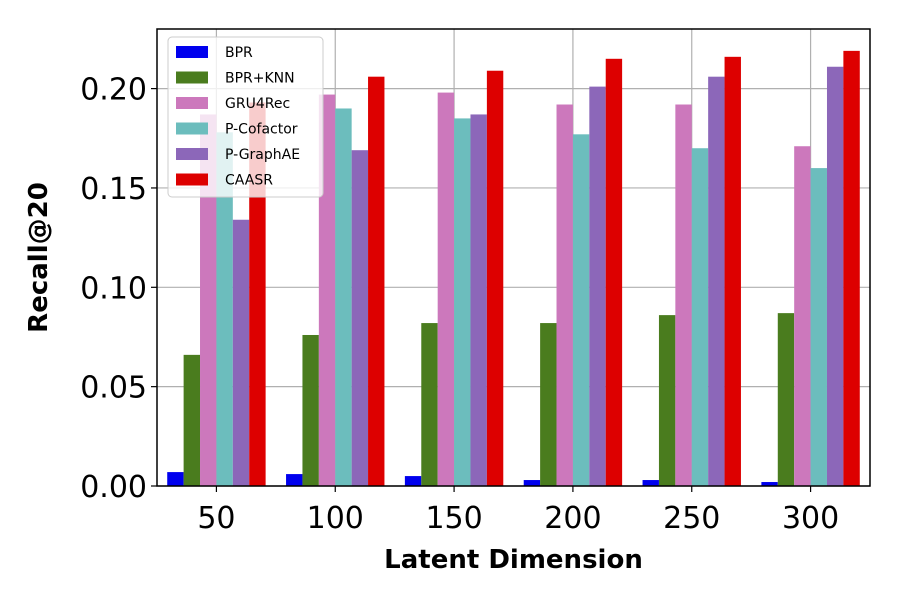 The image size is (900, 600). Describe the element at coordinates (810, 518) in the screenshot. I see `x-tick-label: 300` at that location.